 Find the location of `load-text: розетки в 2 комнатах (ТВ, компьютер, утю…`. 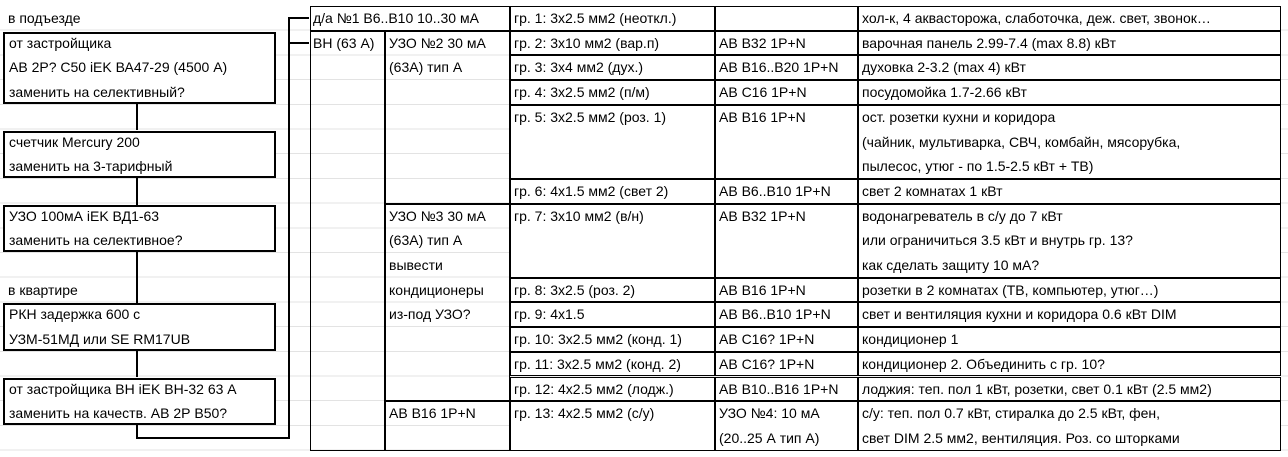

load-text: розетки в 2 комнатах (ТВ, компьютер, утю… is located at coordinates (1010, 289).